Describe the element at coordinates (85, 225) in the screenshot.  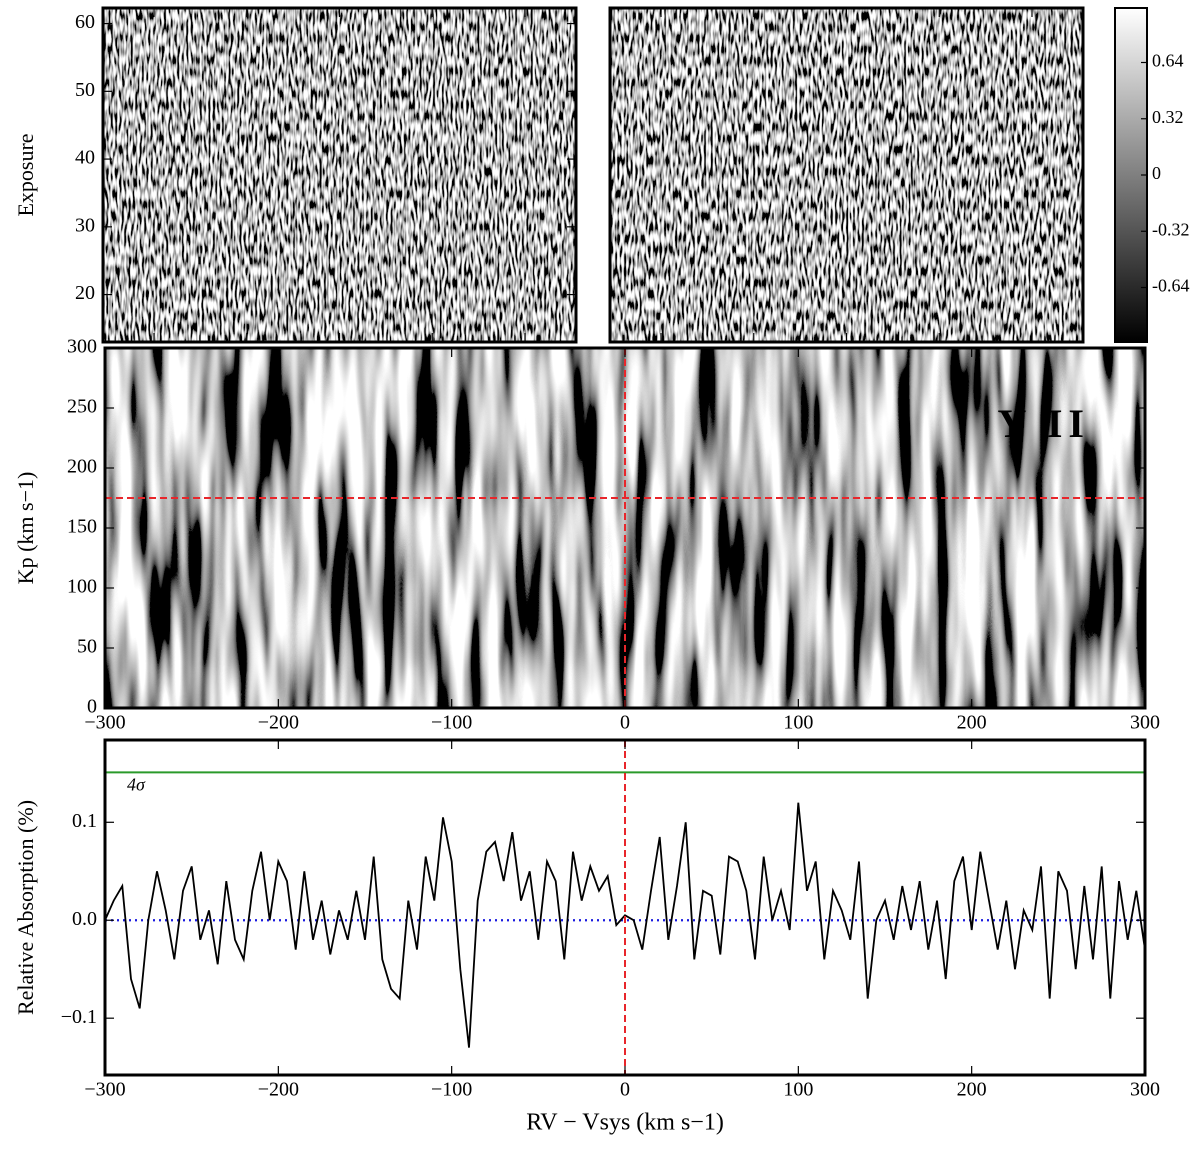
I see `y-tick-label: 30` at that location.